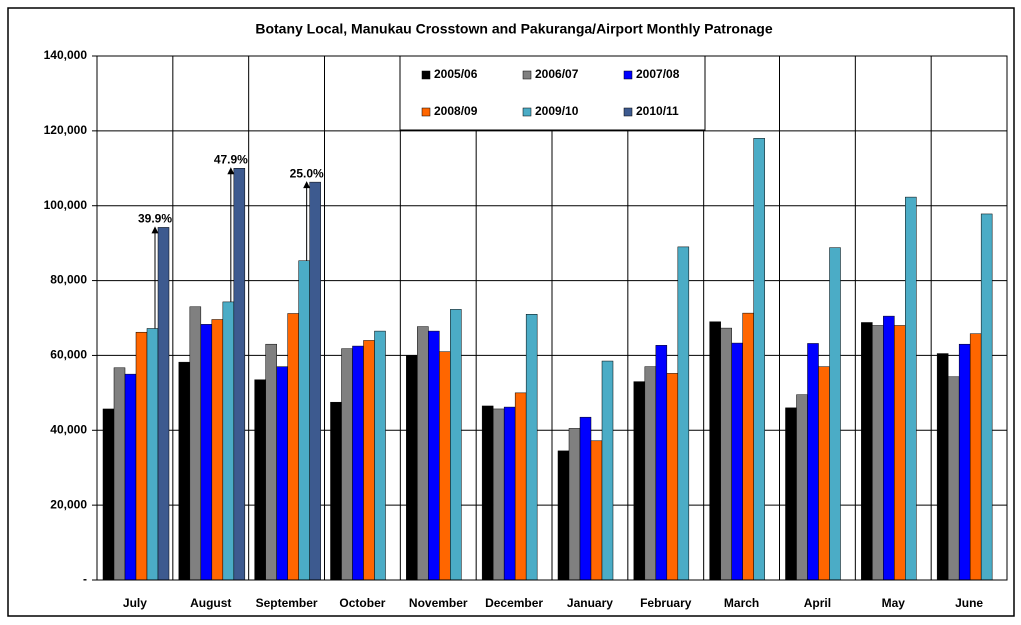 Image resolution: width=1021 pixels, height=625 pixels. I want to click on y-tick-label: -, so click(85, 579).